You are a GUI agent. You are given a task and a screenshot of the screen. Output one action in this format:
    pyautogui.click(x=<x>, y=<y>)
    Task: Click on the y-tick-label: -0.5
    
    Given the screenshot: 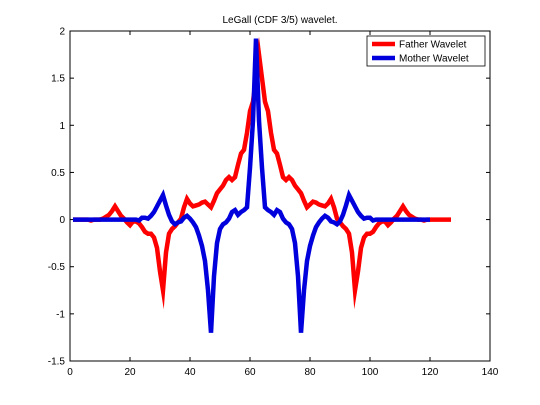 What is the action you would take?
    pyautogui.click(x=57, y=267)
    